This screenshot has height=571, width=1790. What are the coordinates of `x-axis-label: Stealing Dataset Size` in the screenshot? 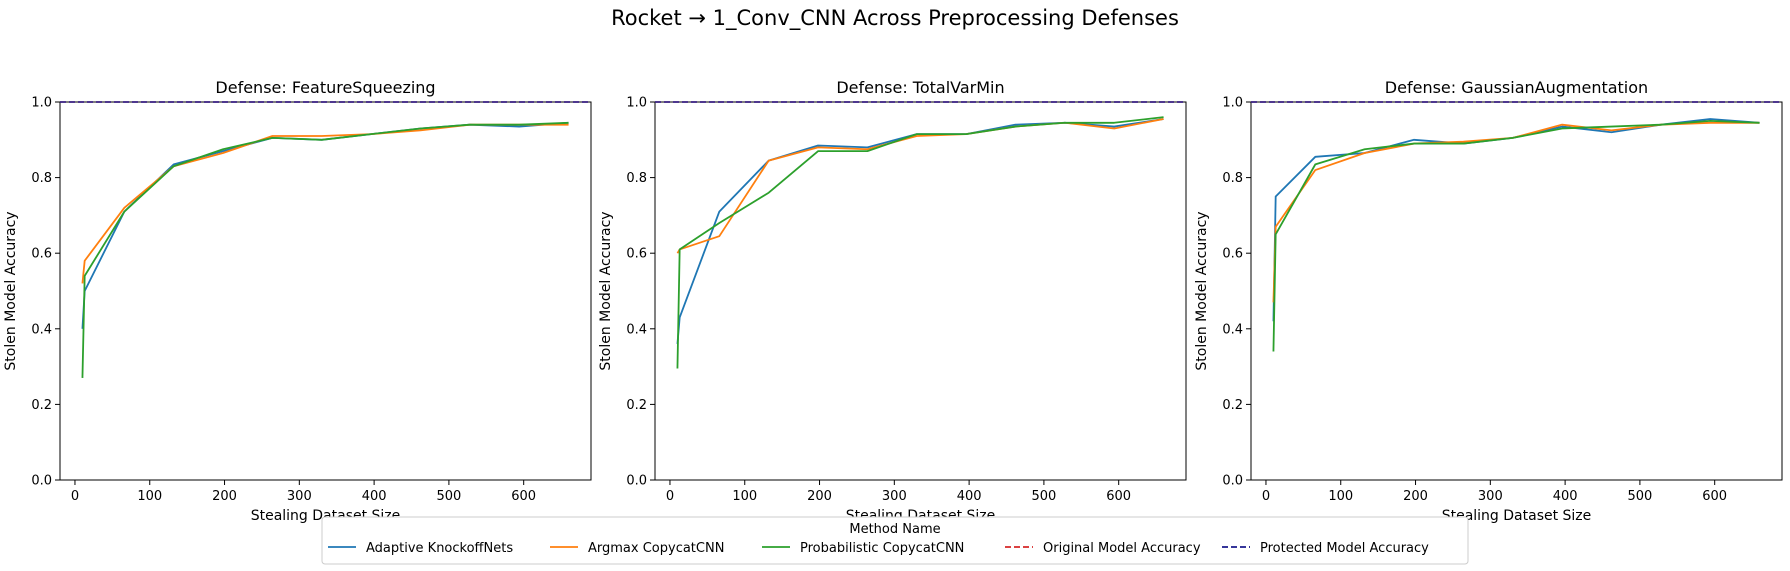 It's located at (1517, 516).